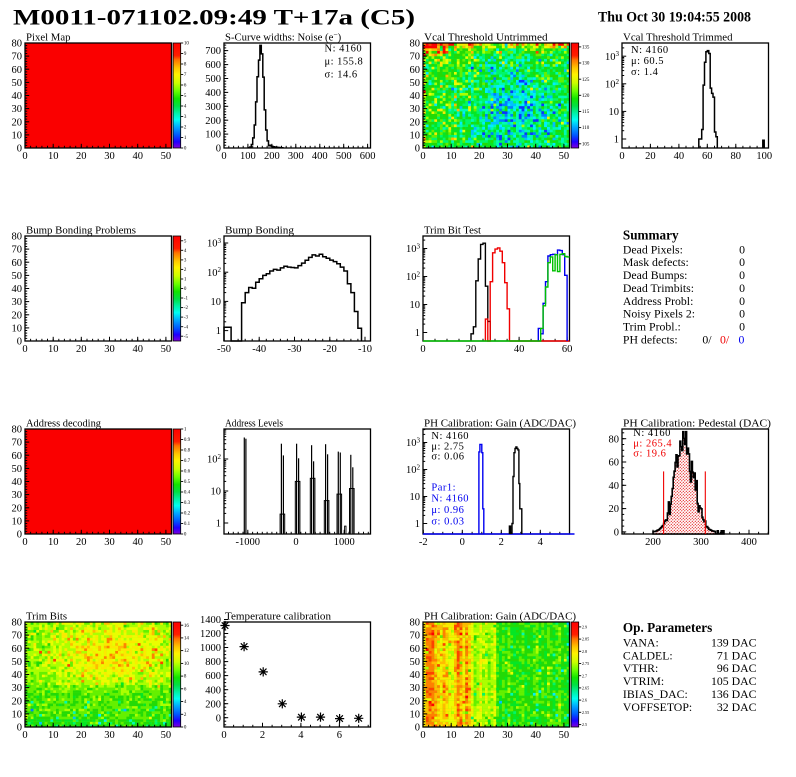  Describe the element at coordinates (674, 18) in the screenshot. I see `svg-text: Thu Oct 30 19:04:55 2008` at that location.